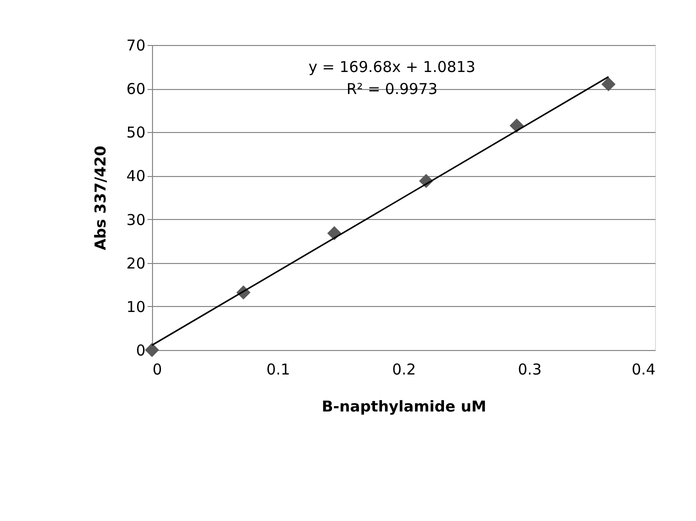 Image resolution: width=696 pixels, height=521 pixels. I want to click on y-tick-label: 20, so click(136, 263).